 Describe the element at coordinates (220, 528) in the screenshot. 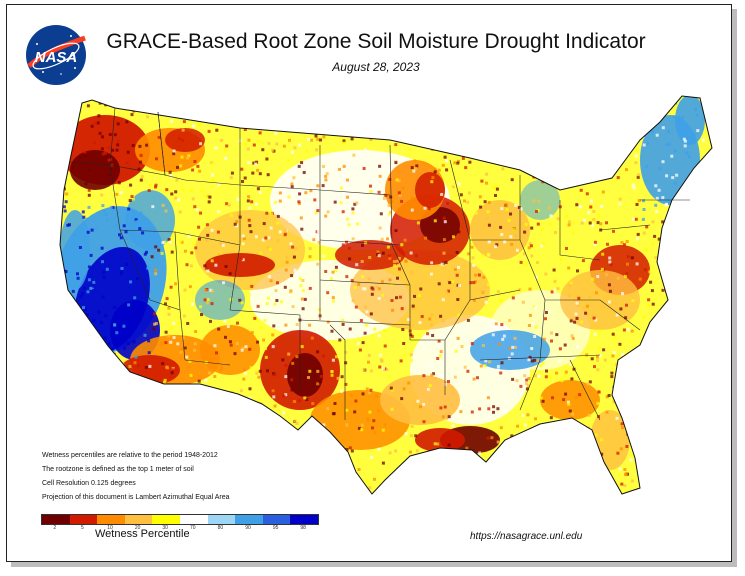

I see `legend-tick-label: 80` at that location.